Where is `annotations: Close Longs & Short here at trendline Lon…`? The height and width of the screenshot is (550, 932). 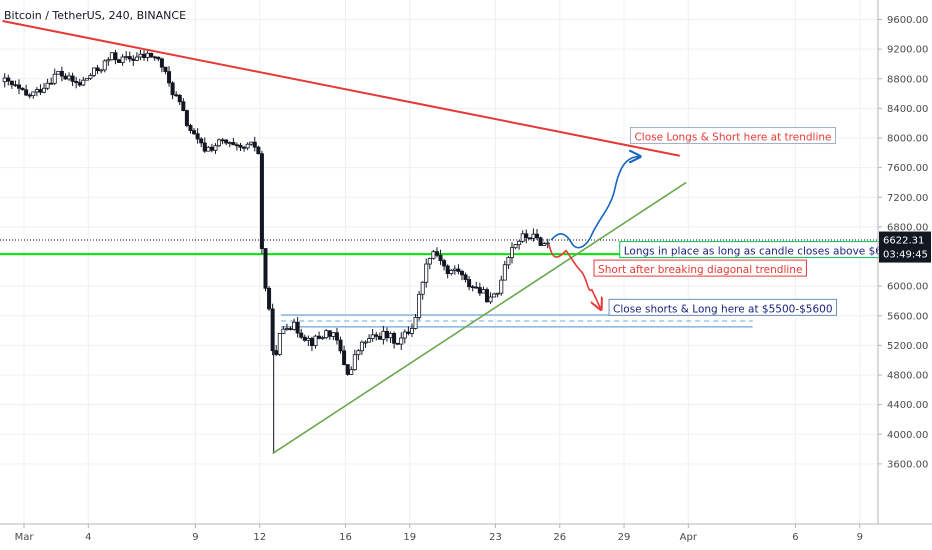
annotations: Close Longs & Short here at trendline Lon… is located at coordinates (750, 221).